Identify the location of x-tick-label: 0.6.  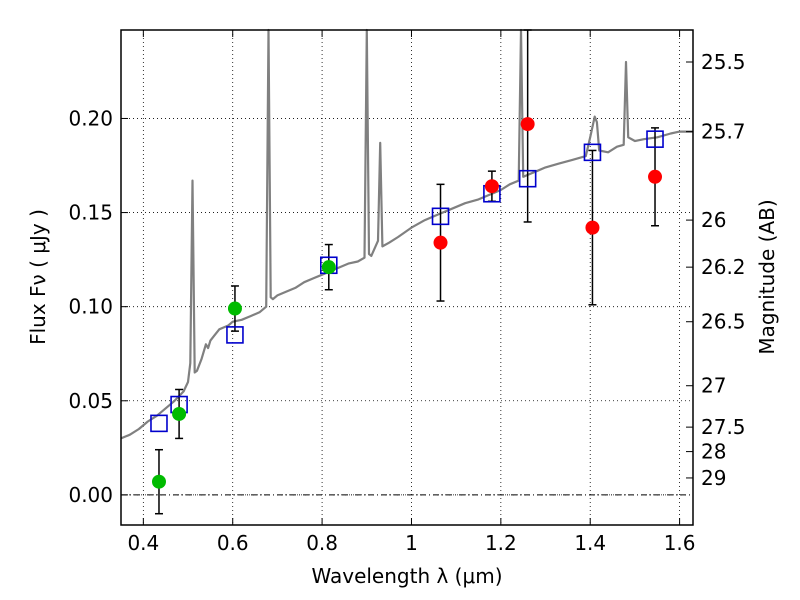
(233, 543).